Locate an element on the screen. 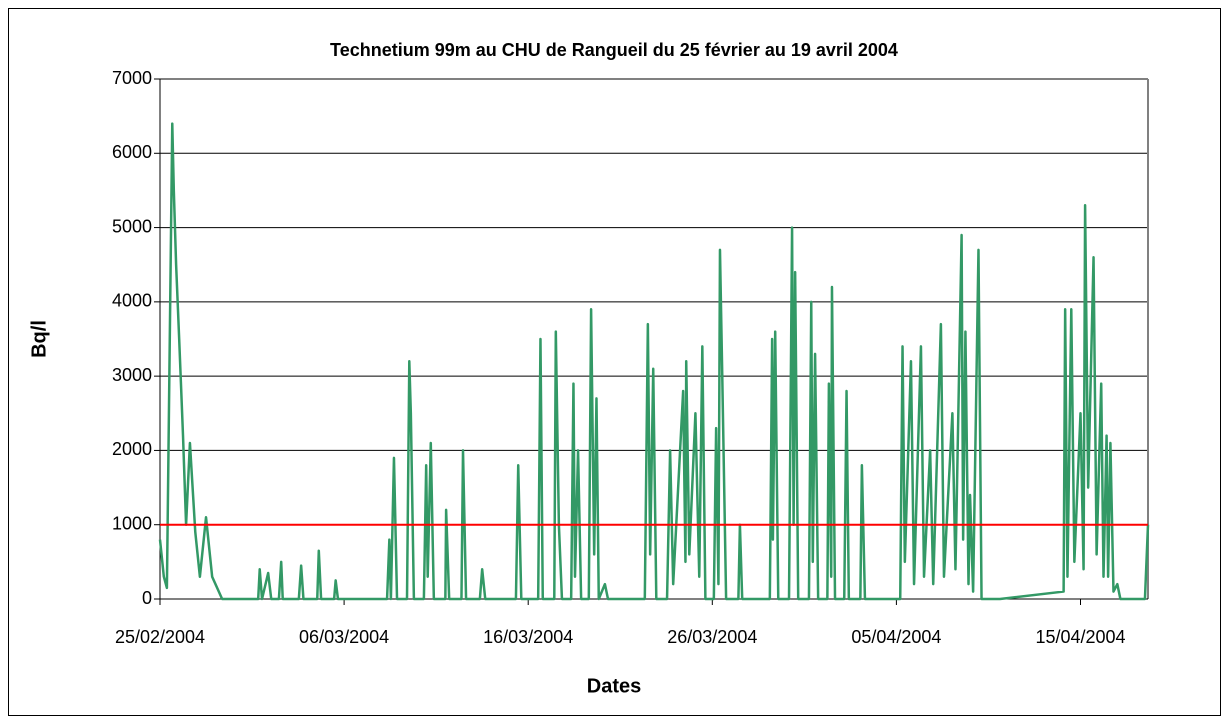 This screenshot has height=724, width=1229. y-tick-label: 3000 is located at coordinates (132, 375).